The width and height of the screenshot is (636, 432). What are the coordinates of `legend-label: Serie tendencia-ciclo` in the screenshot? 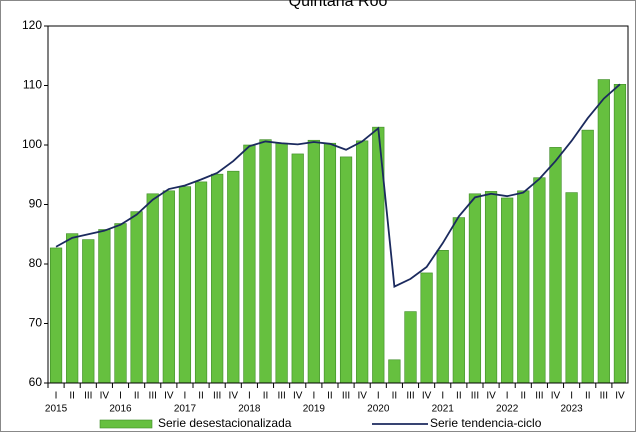 It's located at (486, 423).